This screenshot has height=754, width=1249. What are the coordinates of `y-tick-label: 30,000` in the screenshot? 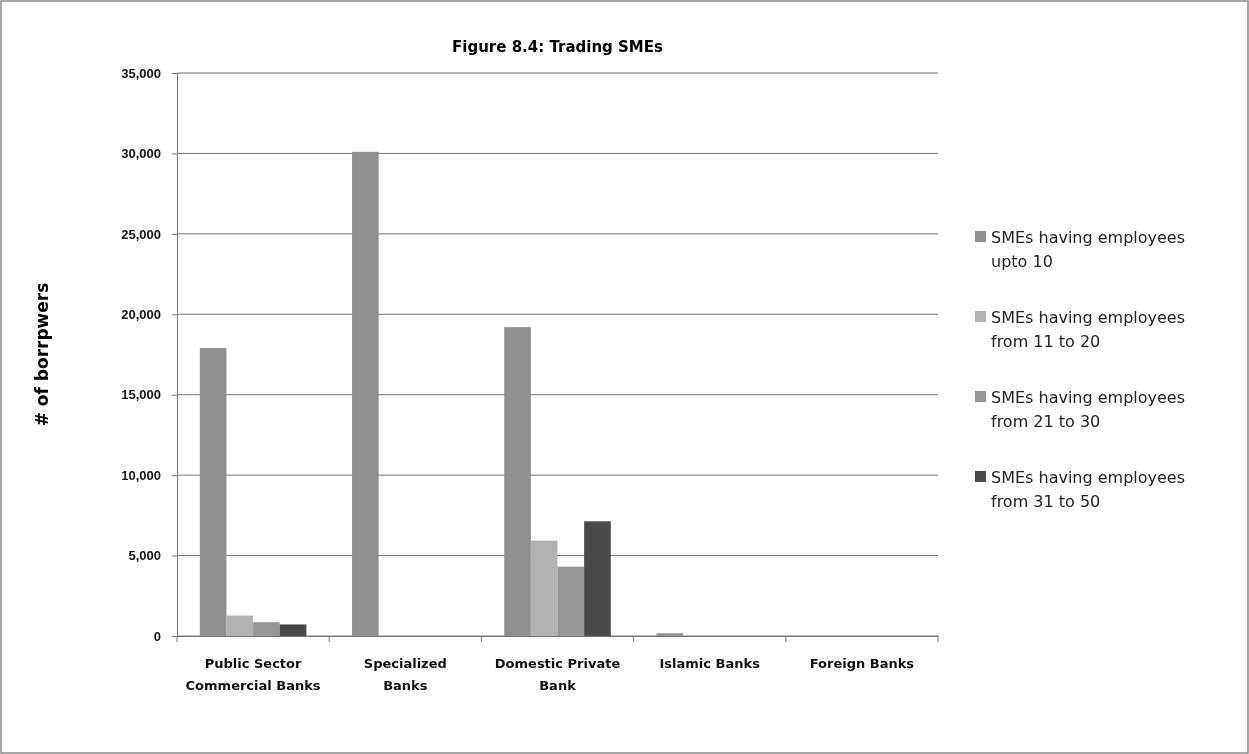 It's located at (141, 154).